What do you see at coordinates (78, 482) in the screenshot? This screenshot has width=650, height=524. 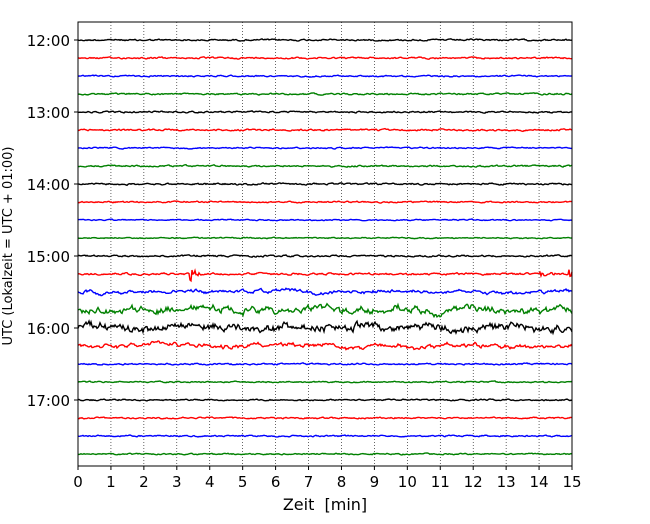 I see `x-tick-label: 0` at bounding box center [78, 482].